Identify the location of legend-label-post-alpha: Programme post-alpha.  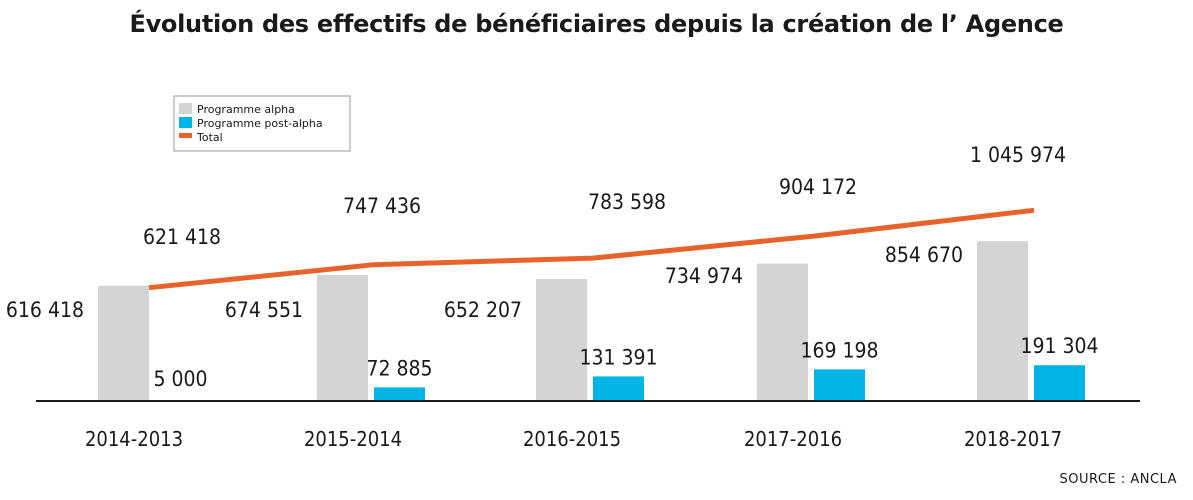
(260, 123).